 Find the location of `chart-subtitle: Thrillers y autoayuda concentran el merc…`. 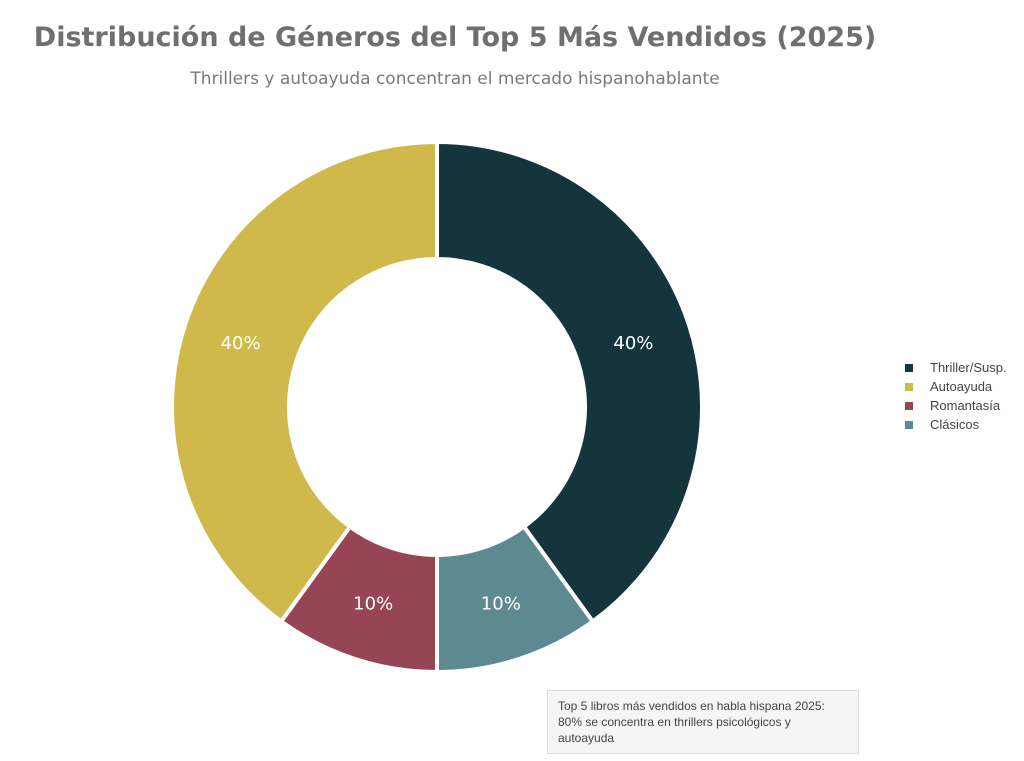

chart-subtitle: Thrillers y autoayuda concentran el merc… is located at coordinates (455, 79).